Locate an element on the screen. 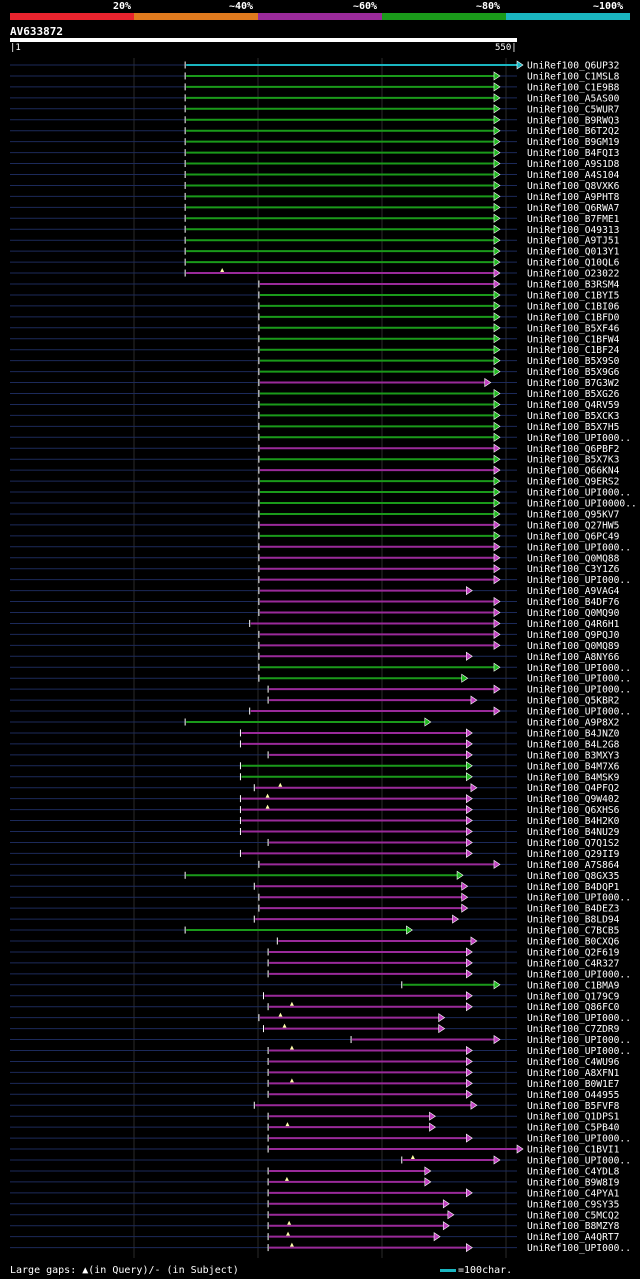 This screenshot has height=1279, width=640. hit-label: UniRef100_A4QRT7 is located at coordinates (573, 1237).